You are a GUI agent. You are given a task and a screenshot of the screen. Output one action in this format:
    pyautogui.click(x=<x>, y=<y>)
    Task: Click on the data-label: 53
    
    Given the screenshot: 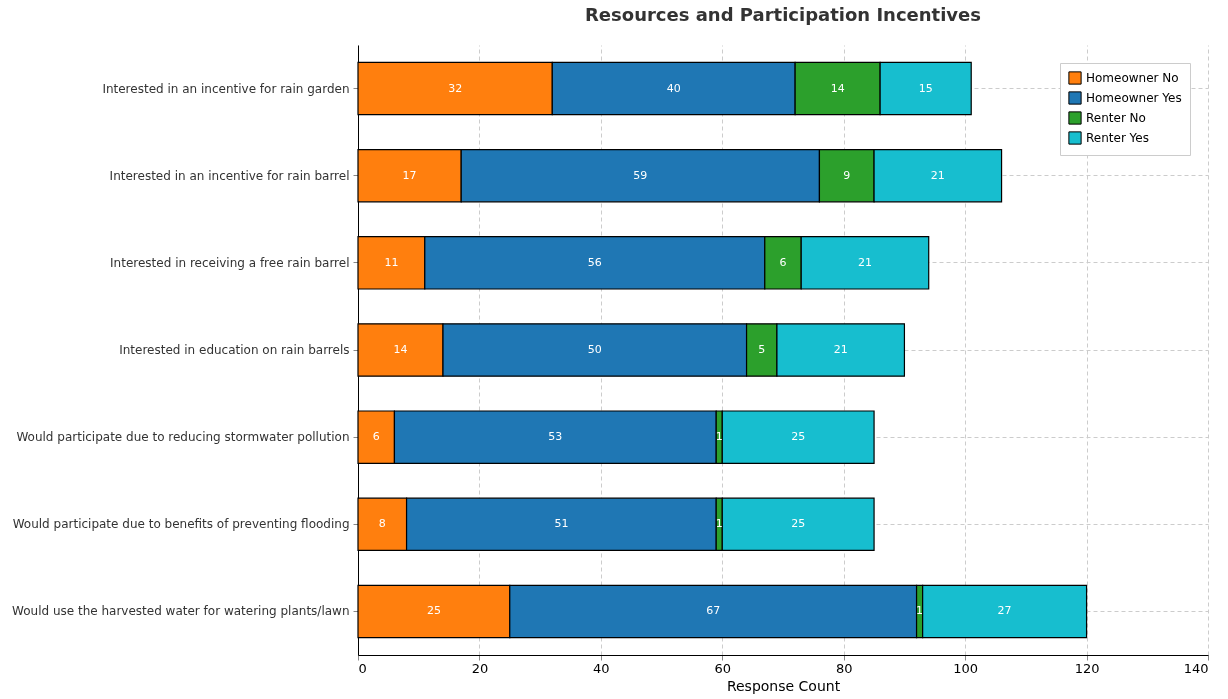 What is the action you would take?
    pyautogui.click(x=555, y=437)
    